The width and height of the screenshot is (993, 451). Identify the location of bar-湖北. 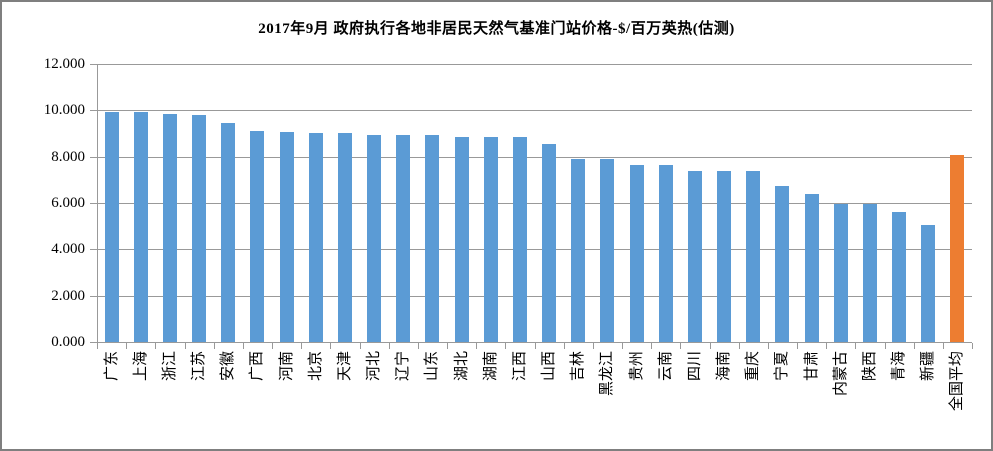
(461, 239).